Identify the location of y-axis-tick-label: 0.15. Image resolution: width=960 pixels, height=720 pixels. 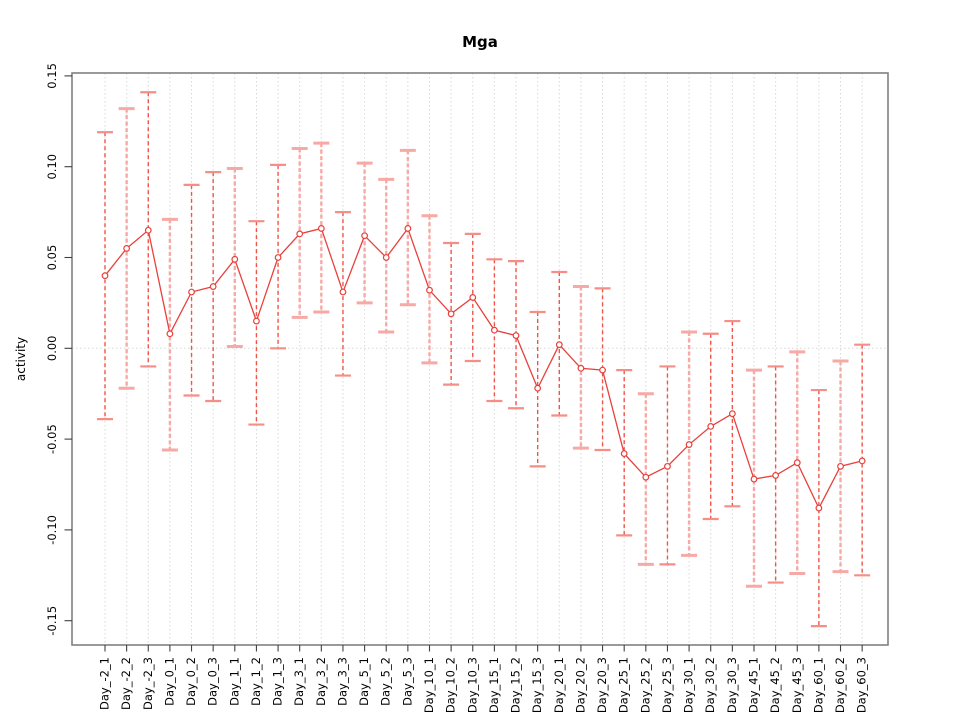
(52, 76).